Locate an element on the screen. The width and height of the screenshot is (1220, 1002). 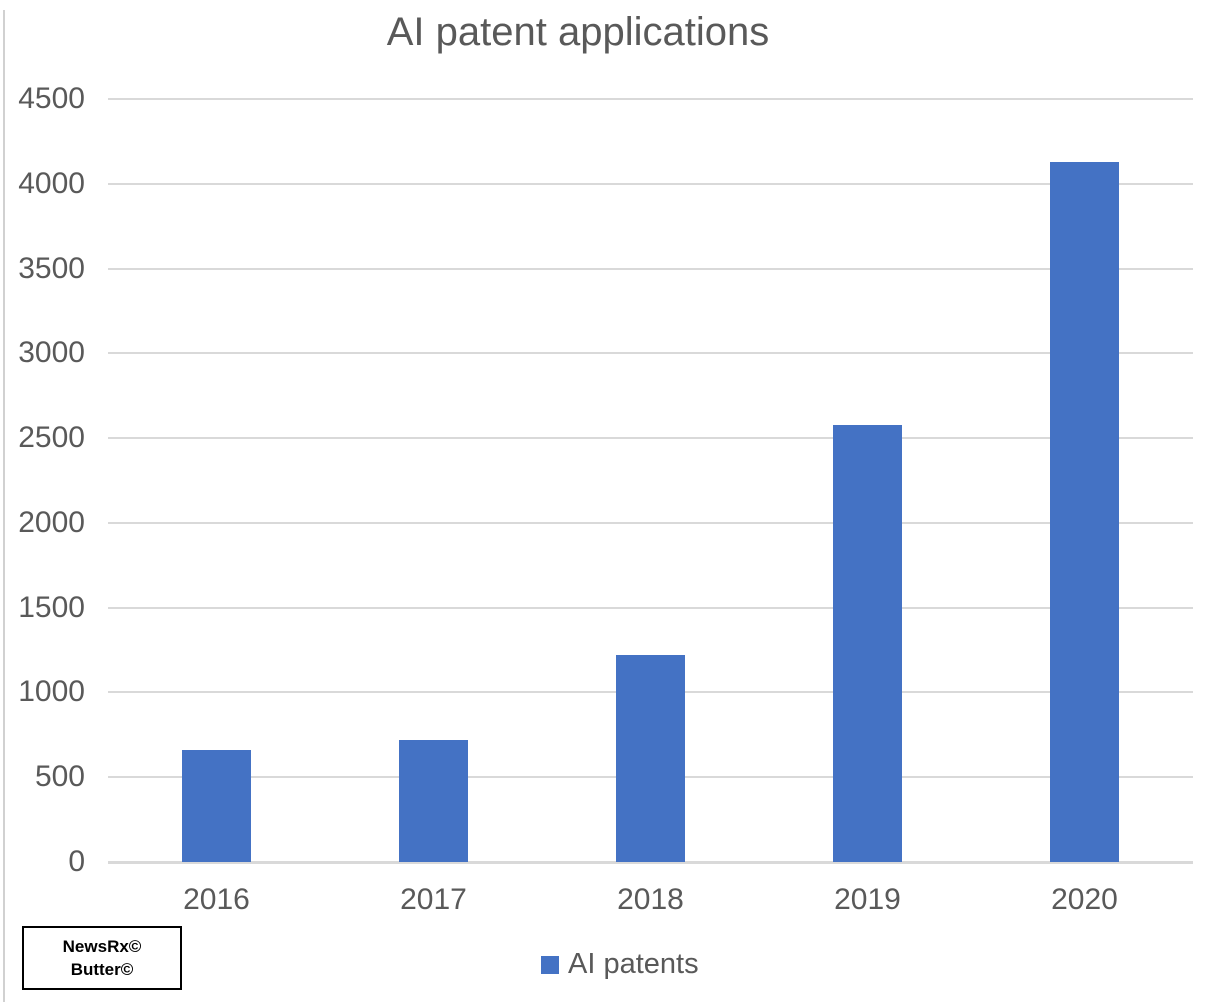
y-axis-tick-label: 3500 is located at coordinates (51, 268).